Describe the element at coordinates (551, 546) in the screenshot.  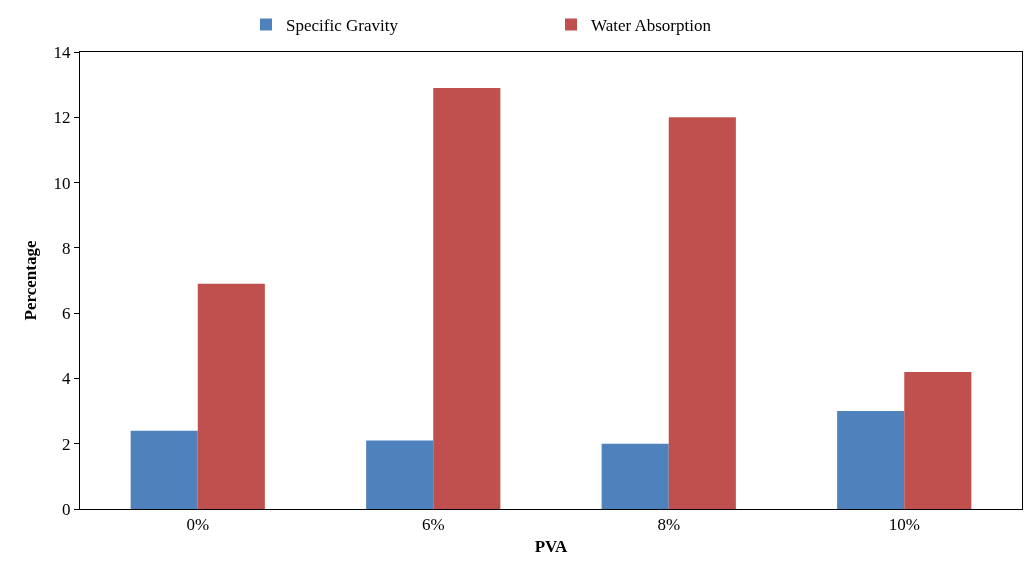
I see `x-axis-title: PVA` at that location.